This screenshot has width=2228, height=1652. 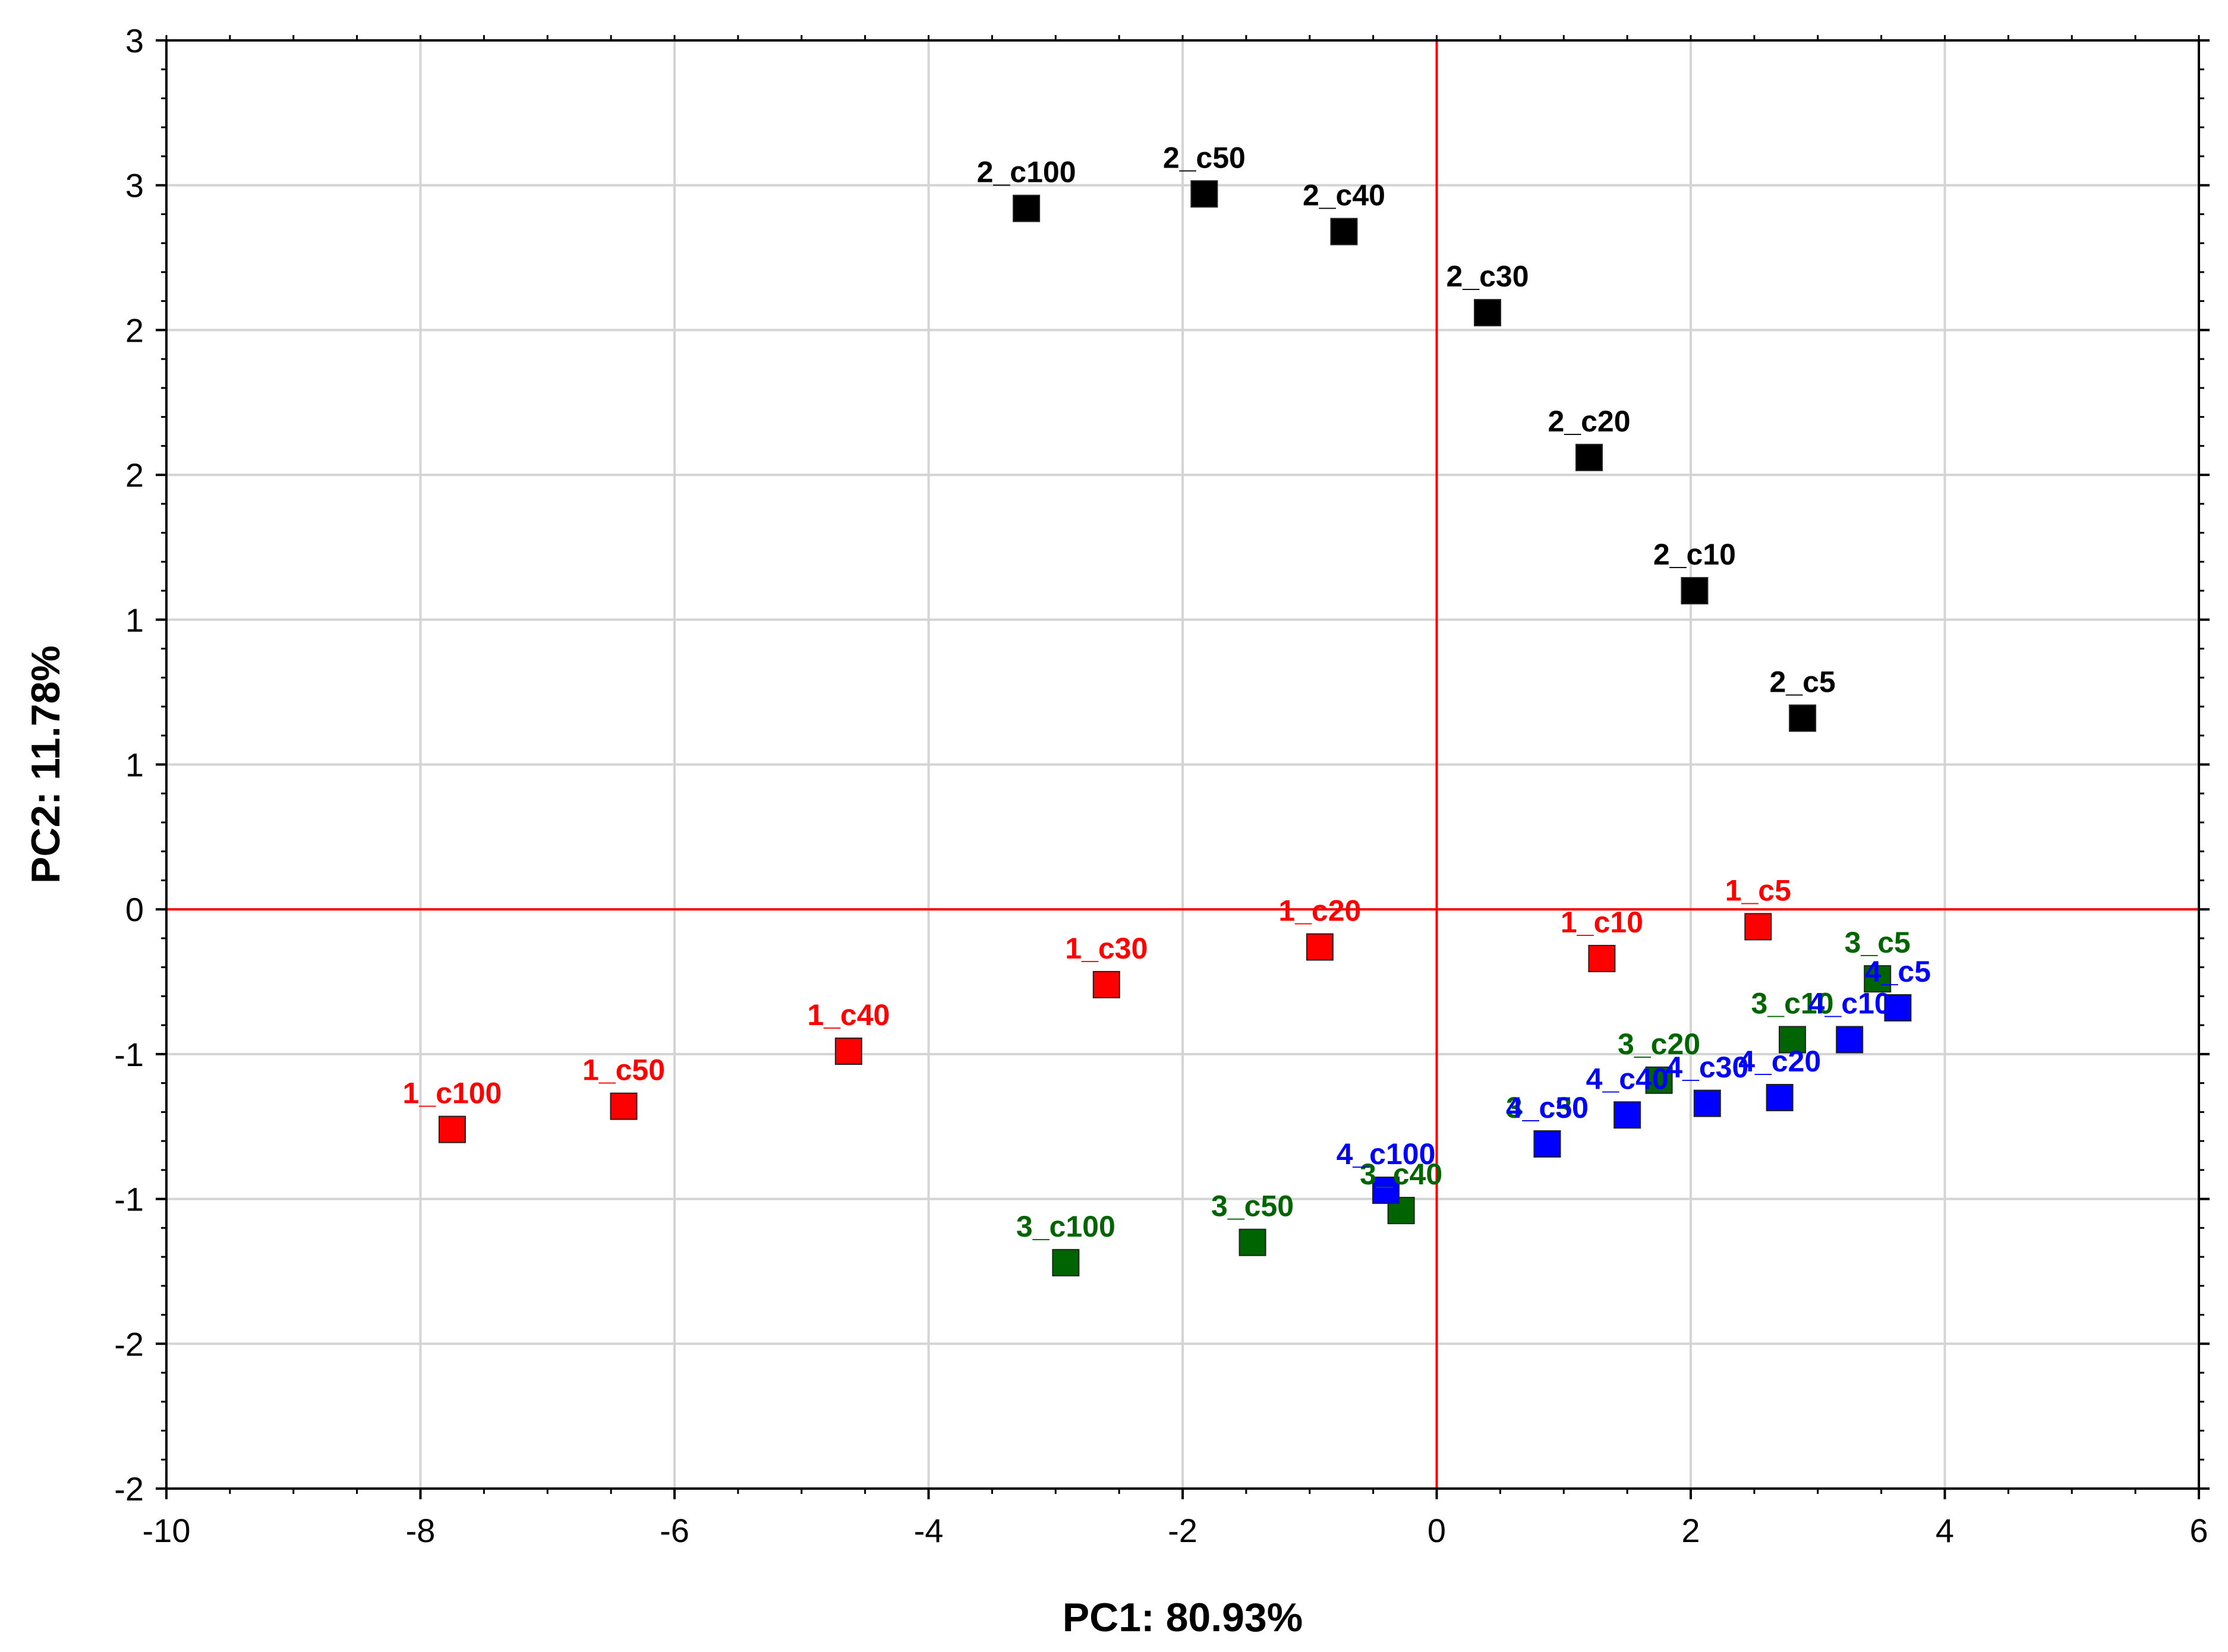 What do you see at coordinates (1898, 1008) in the screenshot?
I see `point-4_c5` at bounding box center [1898, 1008].